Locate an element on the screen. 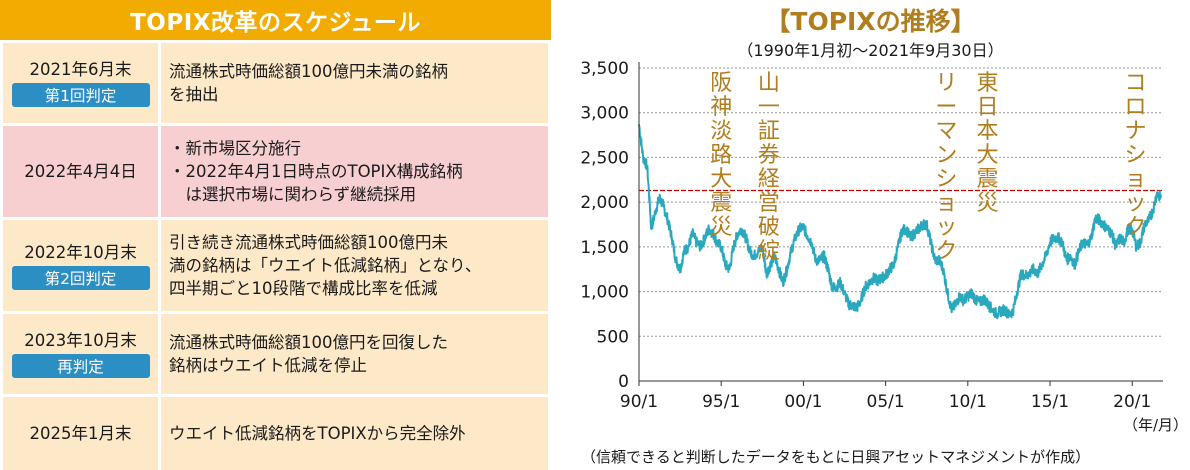  schedule-description: ウエイト低減銘柄をTOPIXから完全除外 is located at coordinates (354, 433).